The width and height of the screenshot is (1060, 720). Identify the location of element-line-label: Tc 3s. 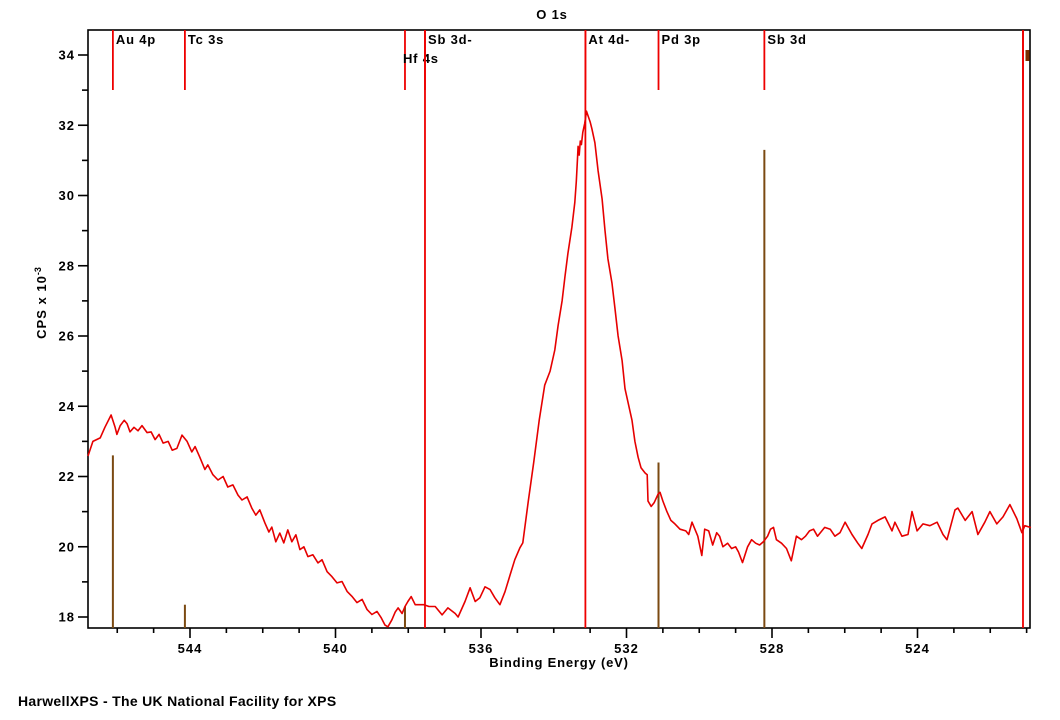
(206, 39).